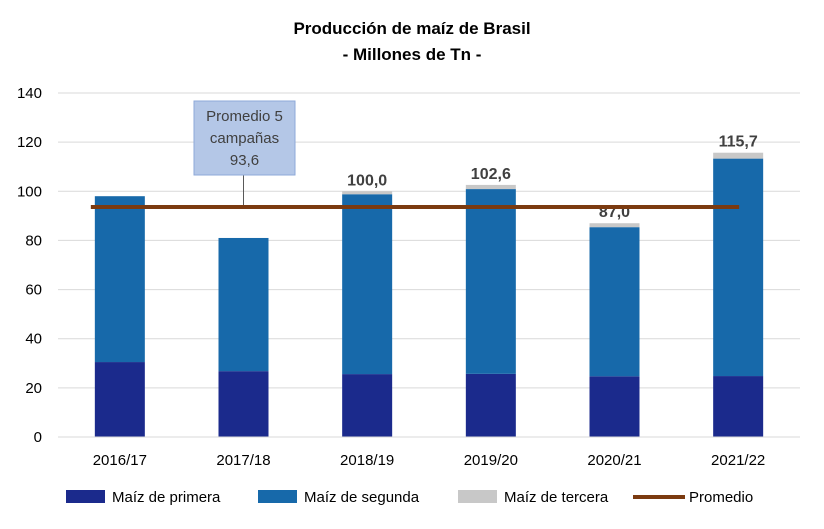  I want to click on bar-primera-2018/19, so click(367, 405).